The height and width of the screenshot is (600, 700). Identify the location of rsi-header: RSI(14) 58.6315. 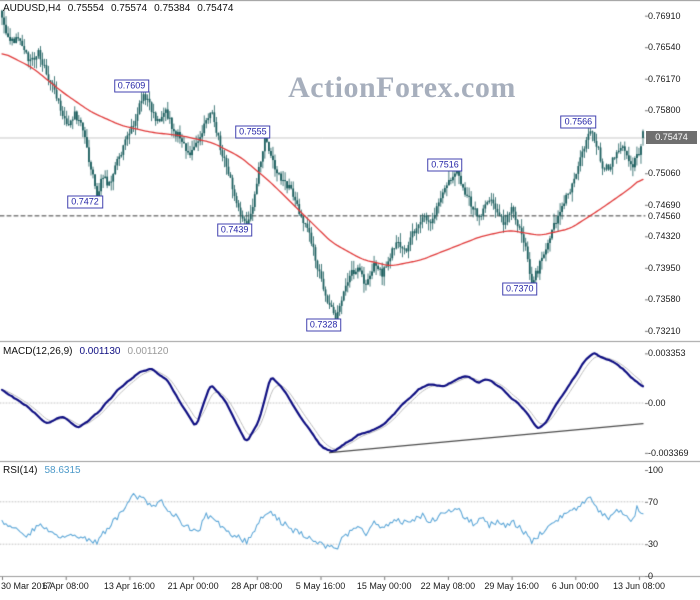
(45, 470).